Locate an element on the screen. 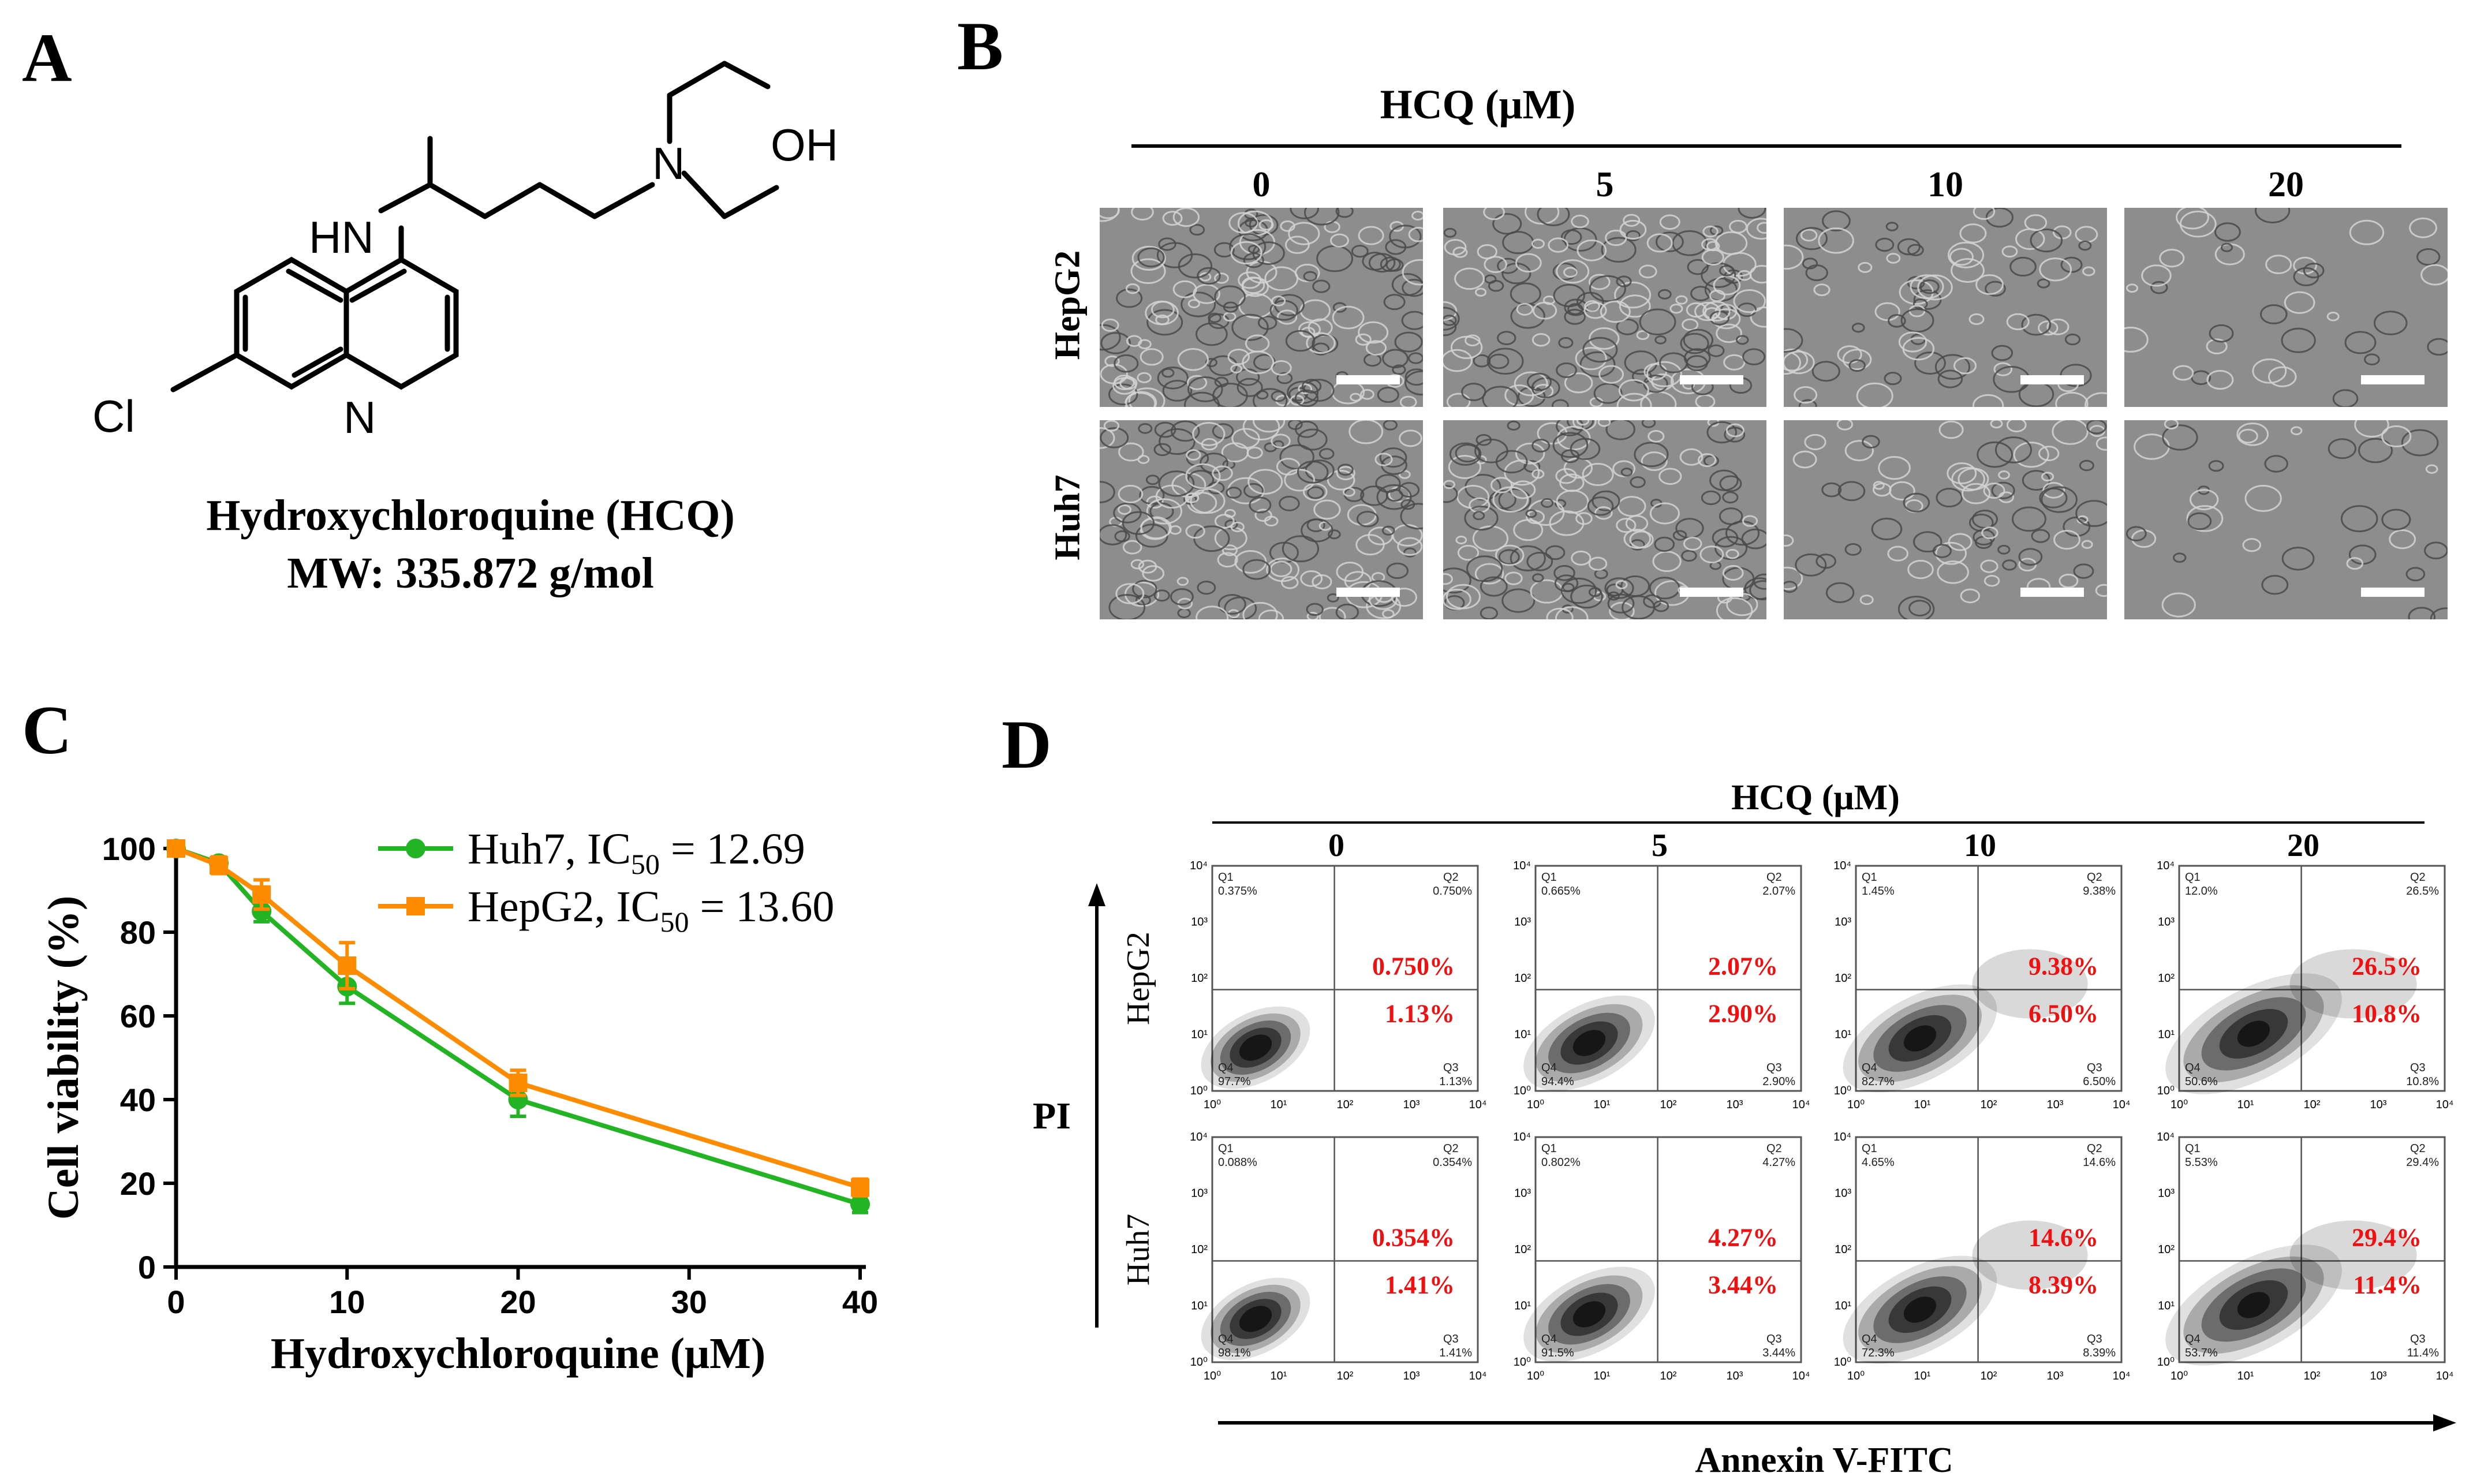 The height and width of the screenshot is (1484, 2473). legend-entry: Huh7, IC50 = 12.69 is located at coordinates (591, 853).